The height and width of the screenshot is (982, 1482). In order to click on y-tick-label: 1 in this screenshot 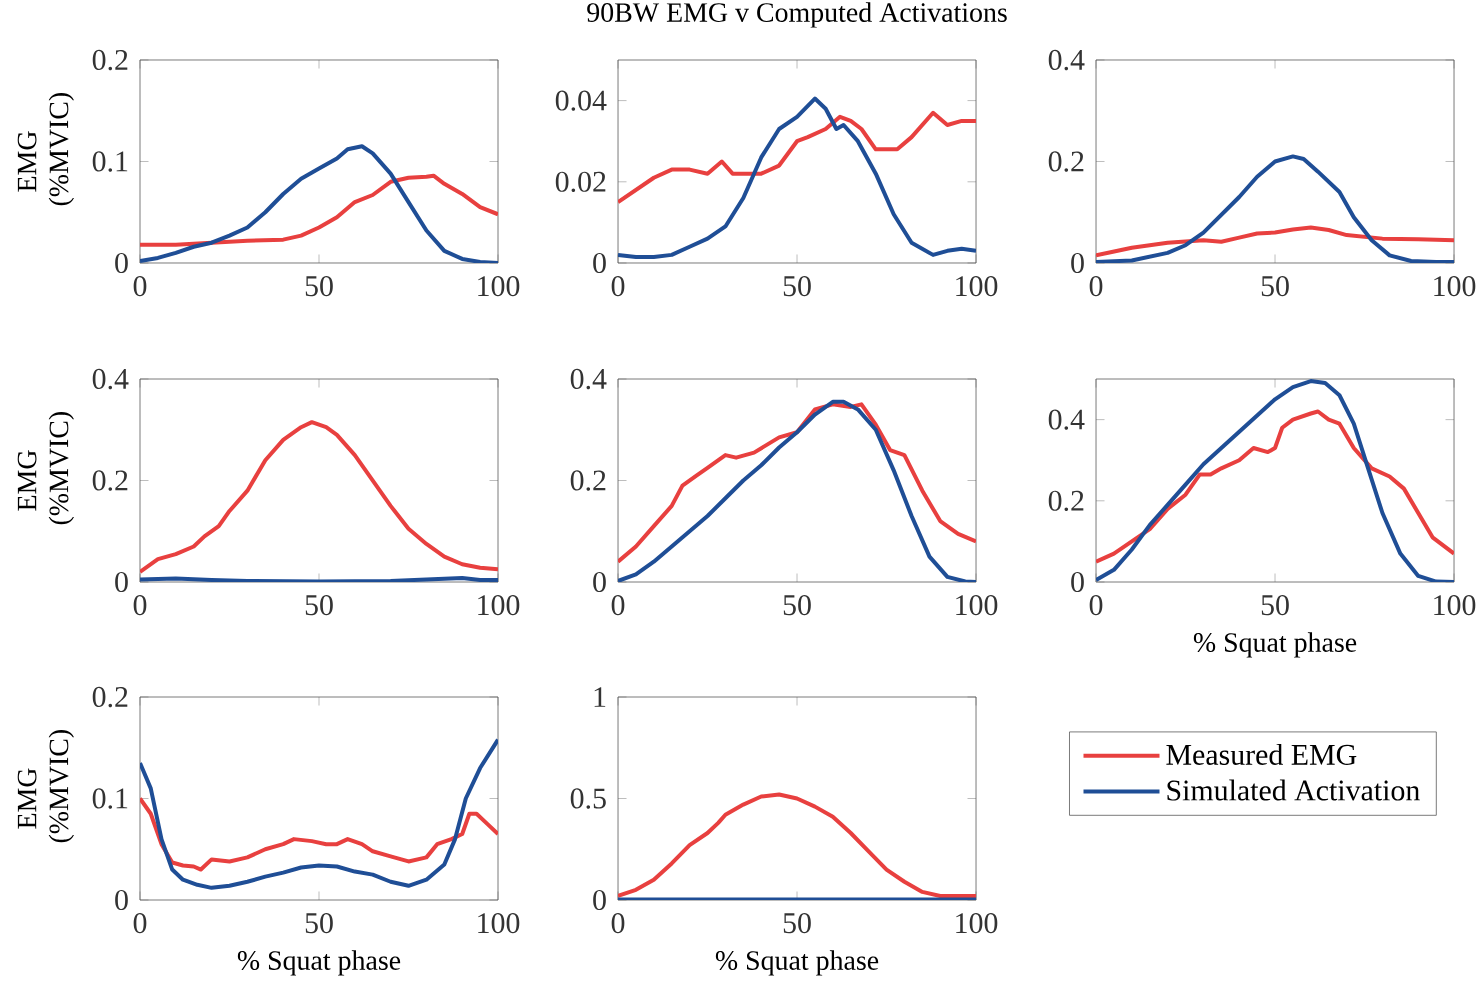, I will do `click(600, 697)`.